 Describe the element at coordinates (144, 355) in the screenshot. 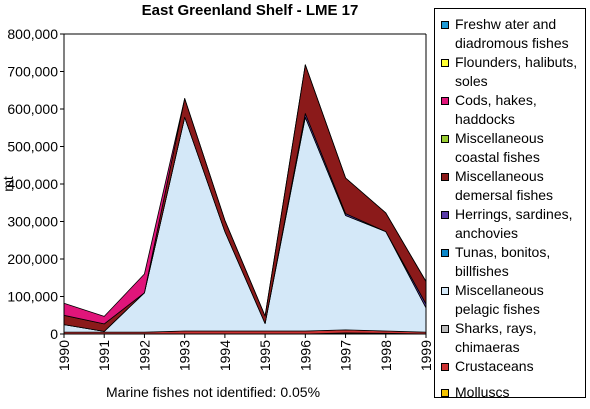

I see `x-tick-label: 1992` at that location.